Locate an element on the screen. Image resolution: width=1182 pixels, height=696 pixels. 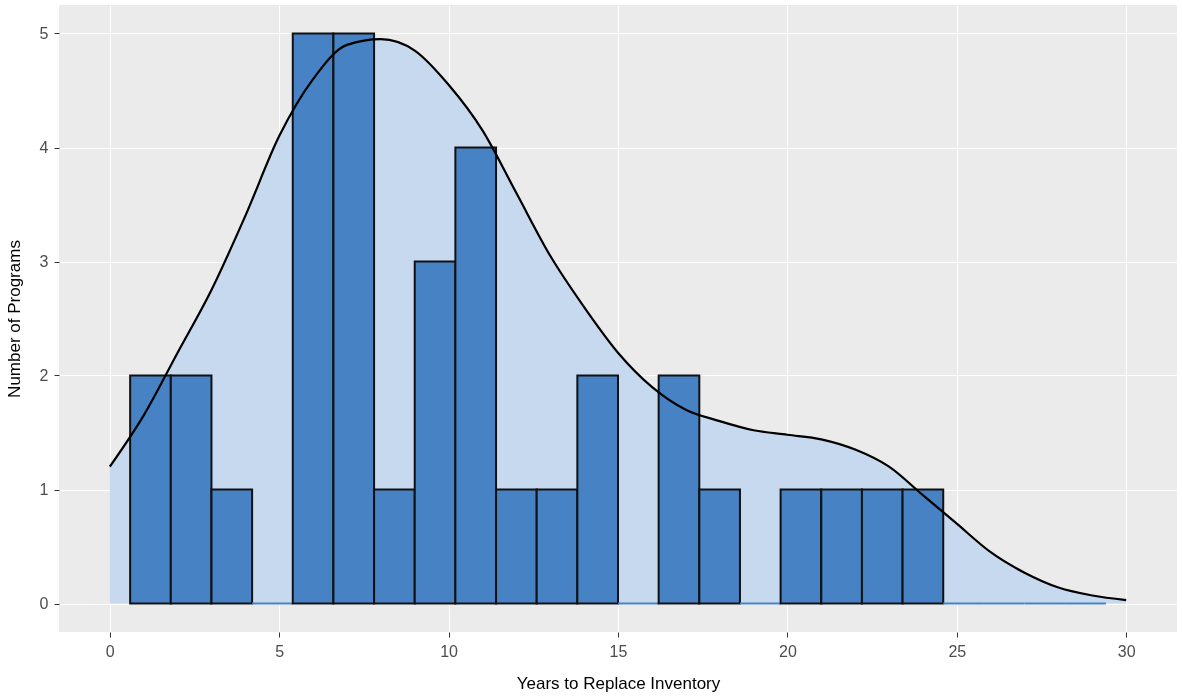
x-tick-label: 0 is located at coordinates (110, 651).